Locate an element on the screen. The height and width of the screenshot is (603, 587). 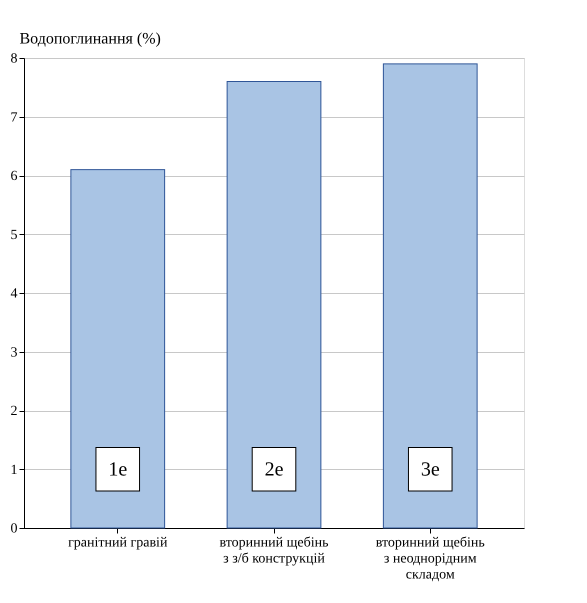
y-tick-label: 5 is located at coordinates (14, 235).